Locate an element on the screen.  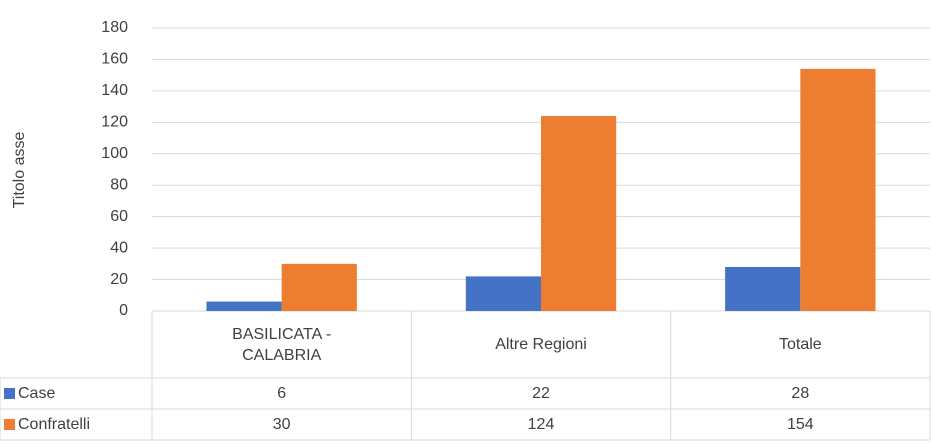
table-value: 22 is located at coordinates (541, 393).